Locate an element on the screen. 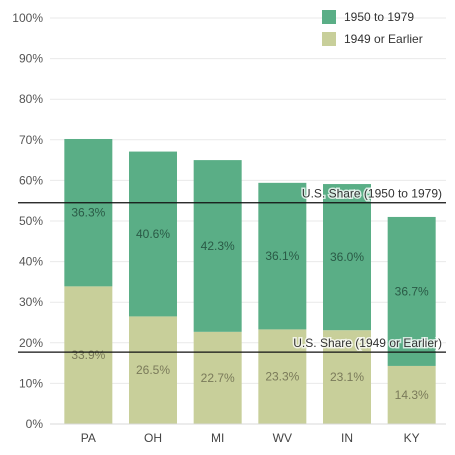 This screenshot has height=455, width=455. x-tick-label: OH is located at coordinates (153, 438).